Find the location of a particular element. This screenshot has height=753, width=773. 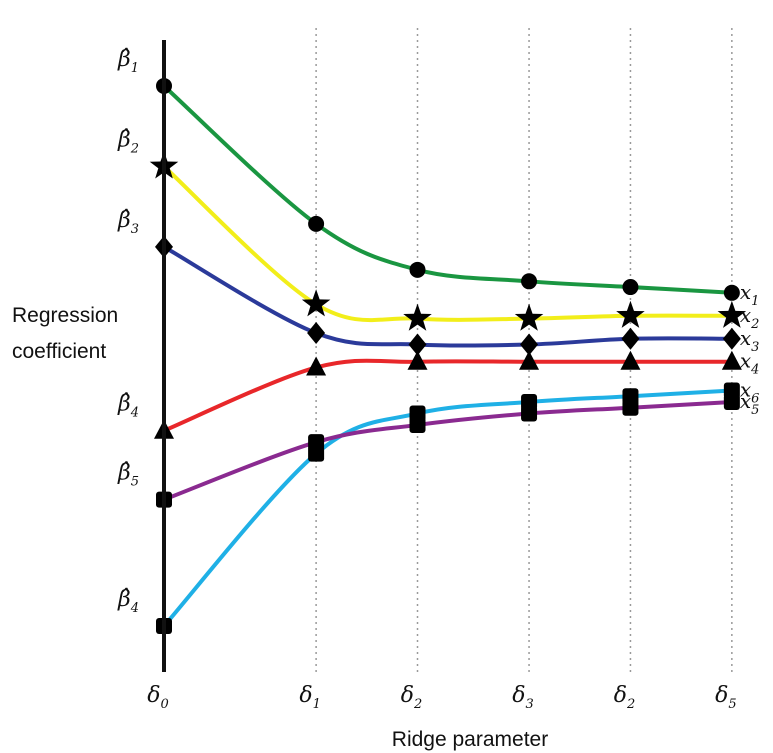

series-label-x3: x3 is located at coordinates (750, 340).